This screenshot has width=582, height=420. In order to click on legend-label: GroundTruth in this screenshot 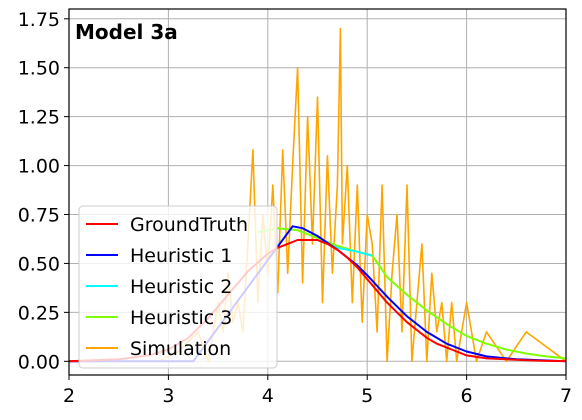, I will do `click(189, 225)`.